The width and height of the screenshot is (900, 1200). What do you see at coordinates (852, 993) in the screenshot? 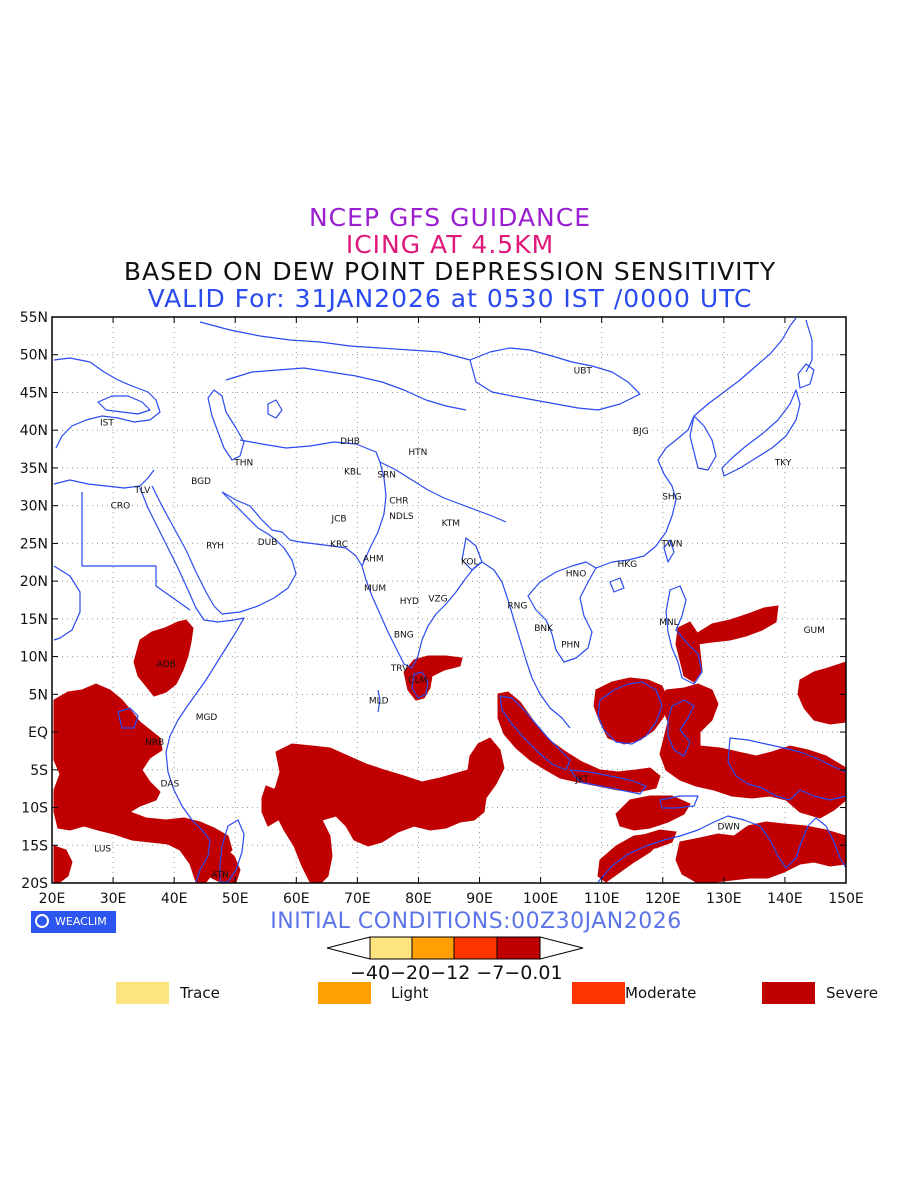
I see `legend-label-severe: Severe` at bounding box center [852, 993].